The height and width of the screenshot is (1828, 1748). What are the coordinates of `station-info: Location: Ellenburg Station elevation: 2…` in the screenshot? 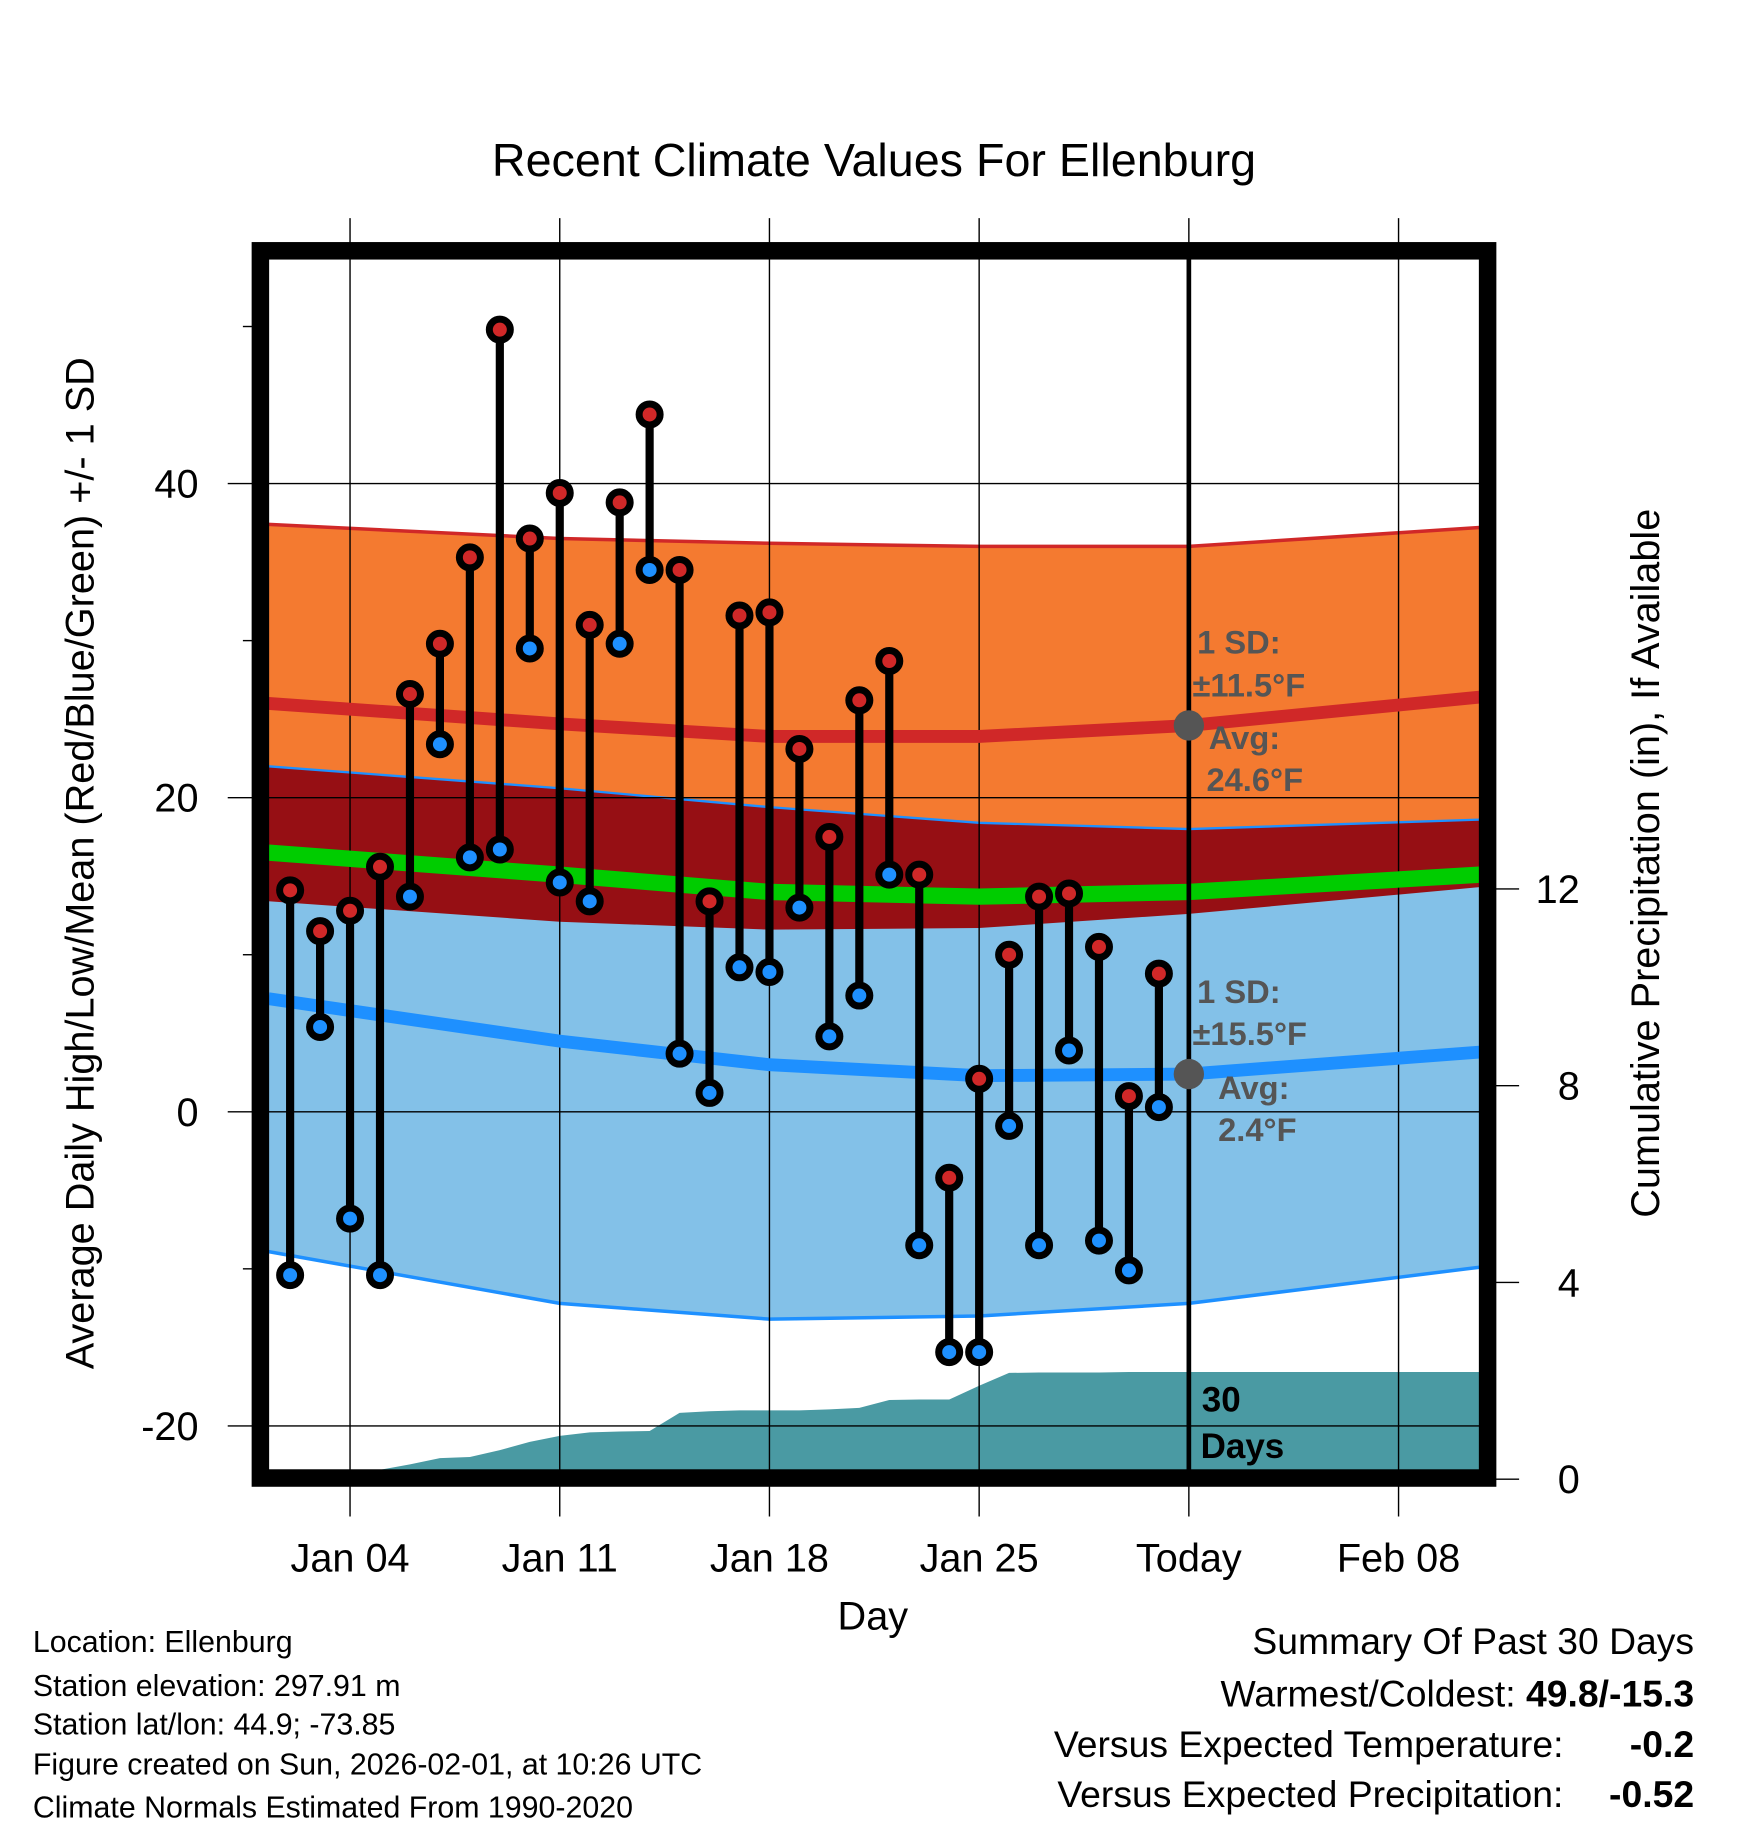 It's located at (367, 1725).